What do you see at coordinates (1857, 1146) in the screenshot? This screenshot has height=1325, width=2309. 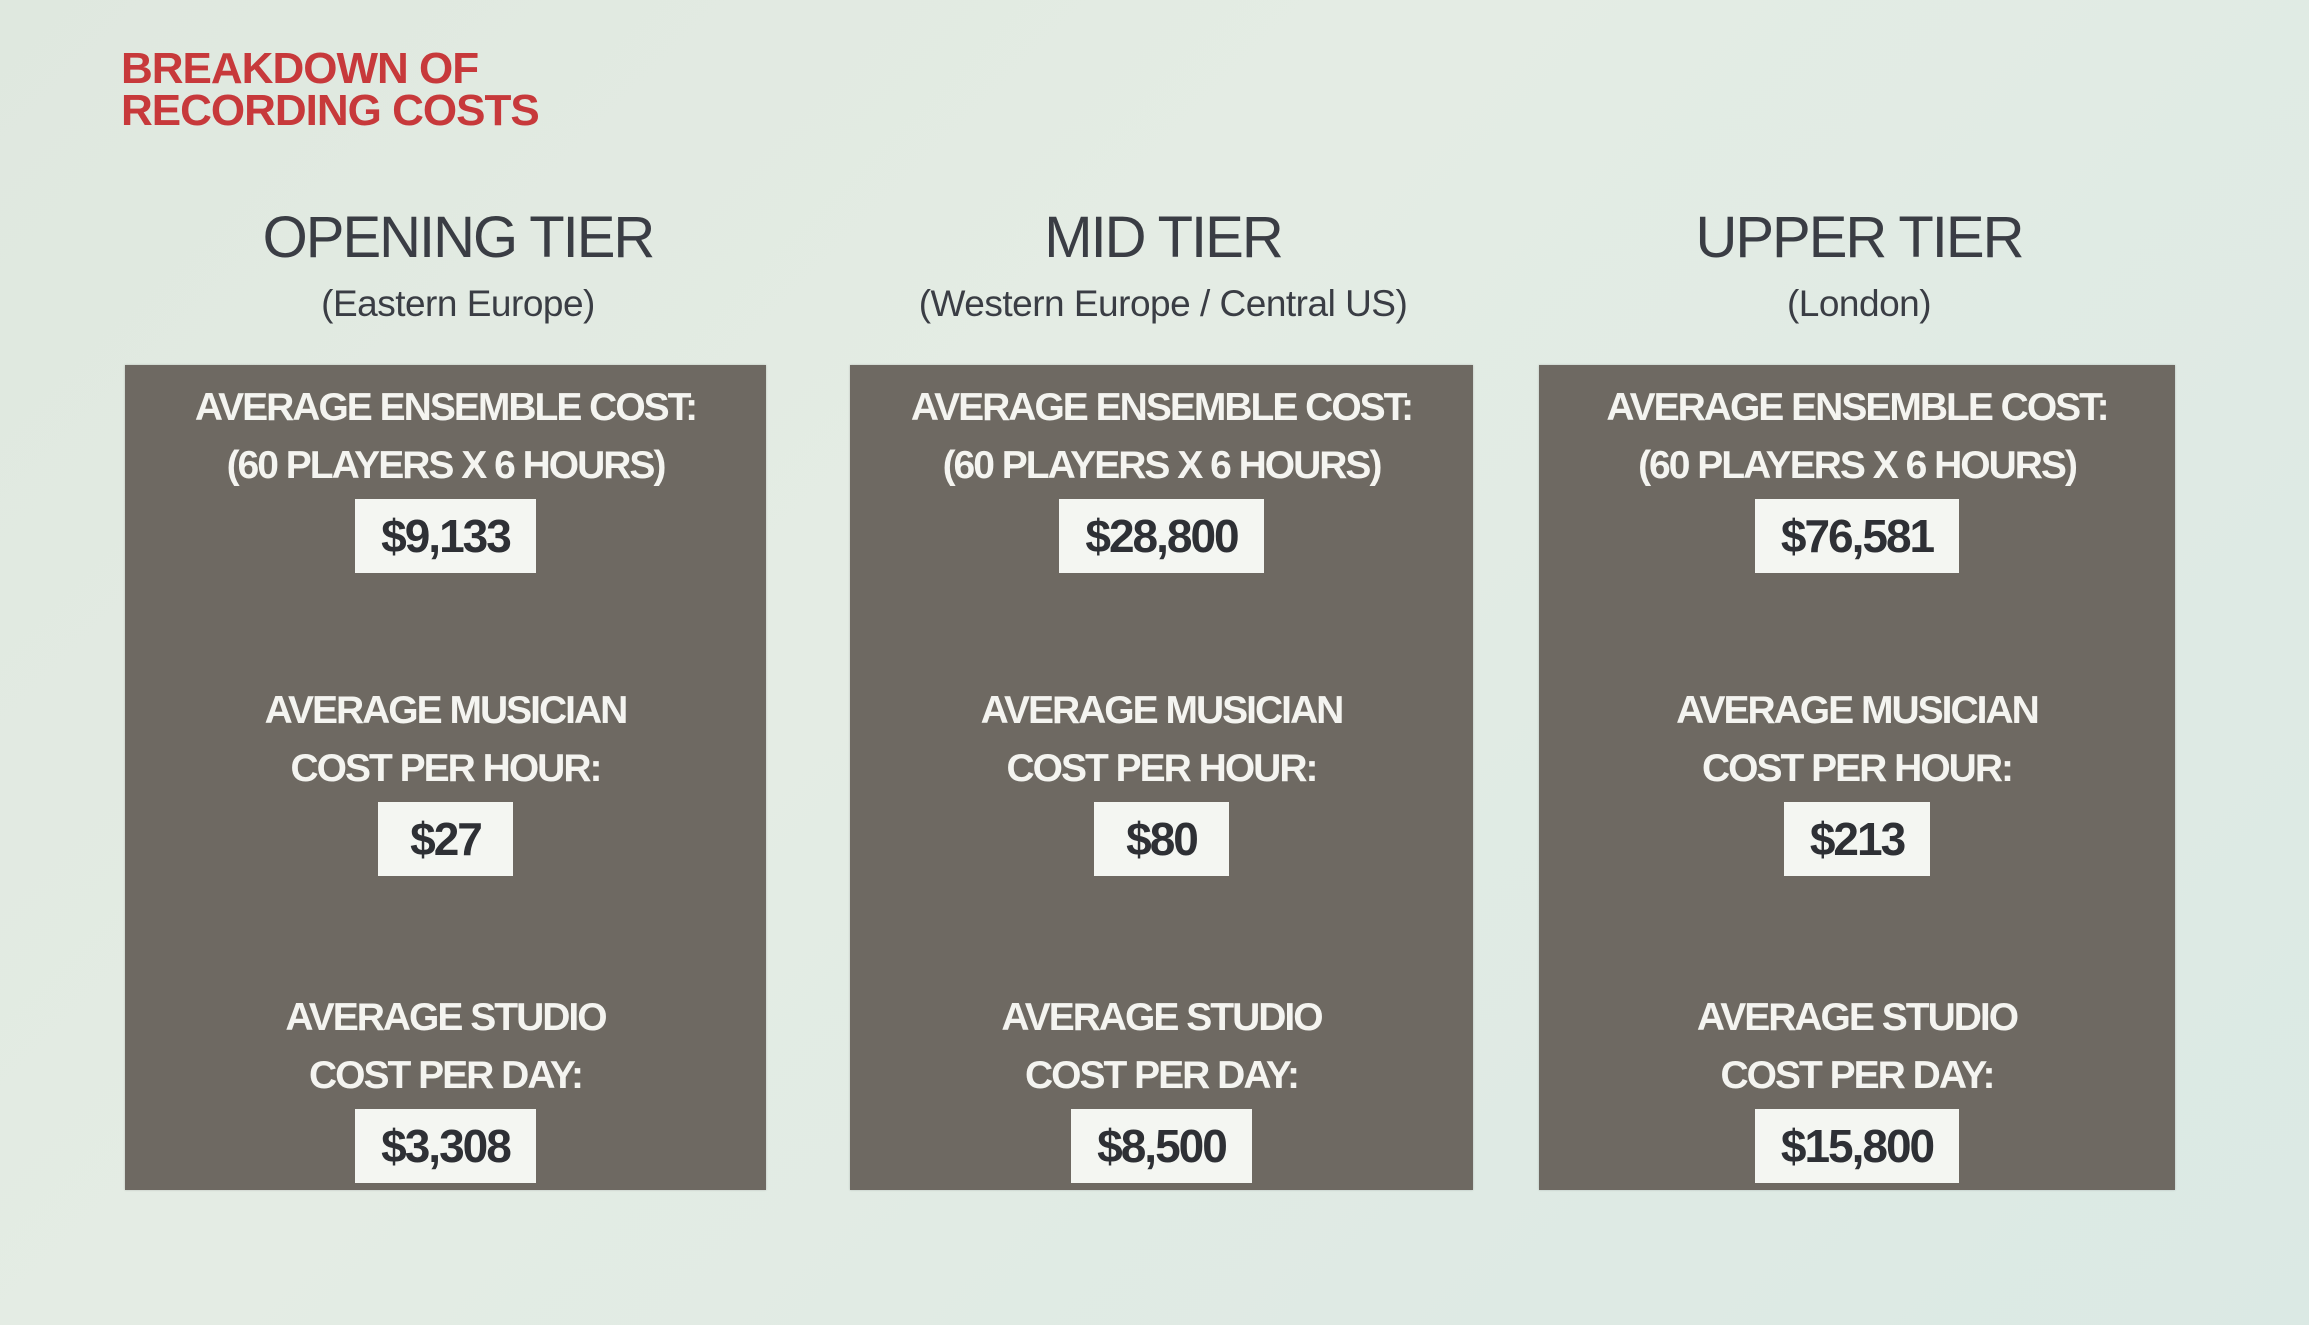 I see `studio-cost-value: $15,800` at bounding box center [1857, 1146].